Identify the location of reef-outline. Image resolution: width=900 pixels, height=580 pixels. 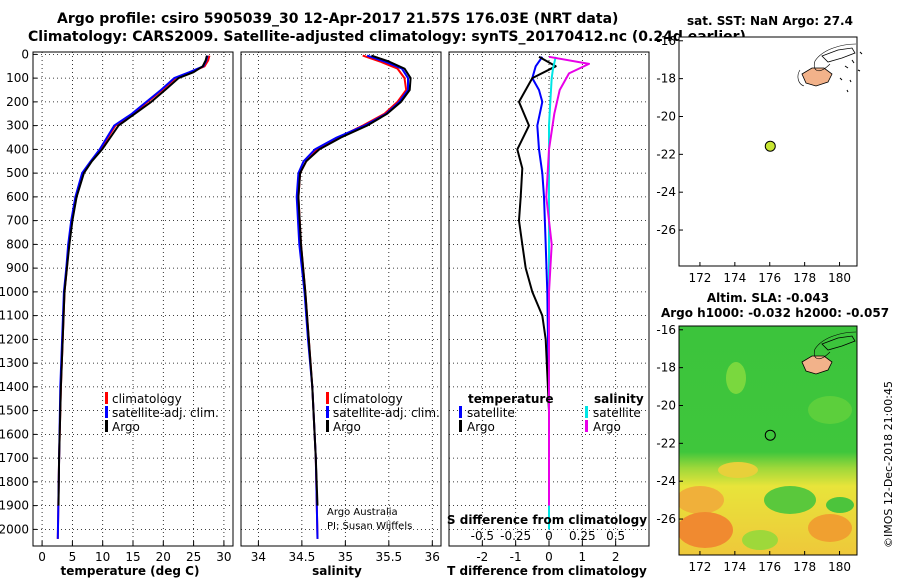
(827, 65).